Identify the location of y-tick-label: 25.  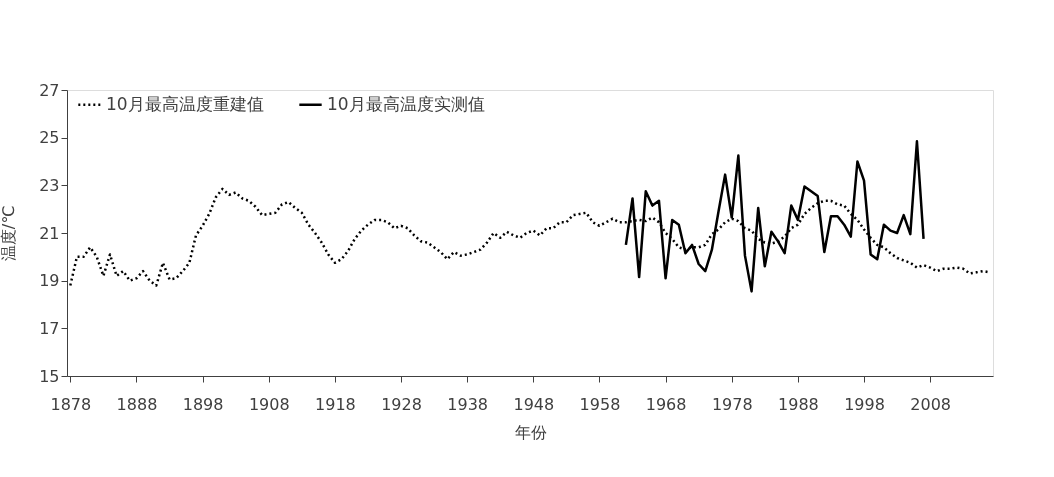
(49, 138).